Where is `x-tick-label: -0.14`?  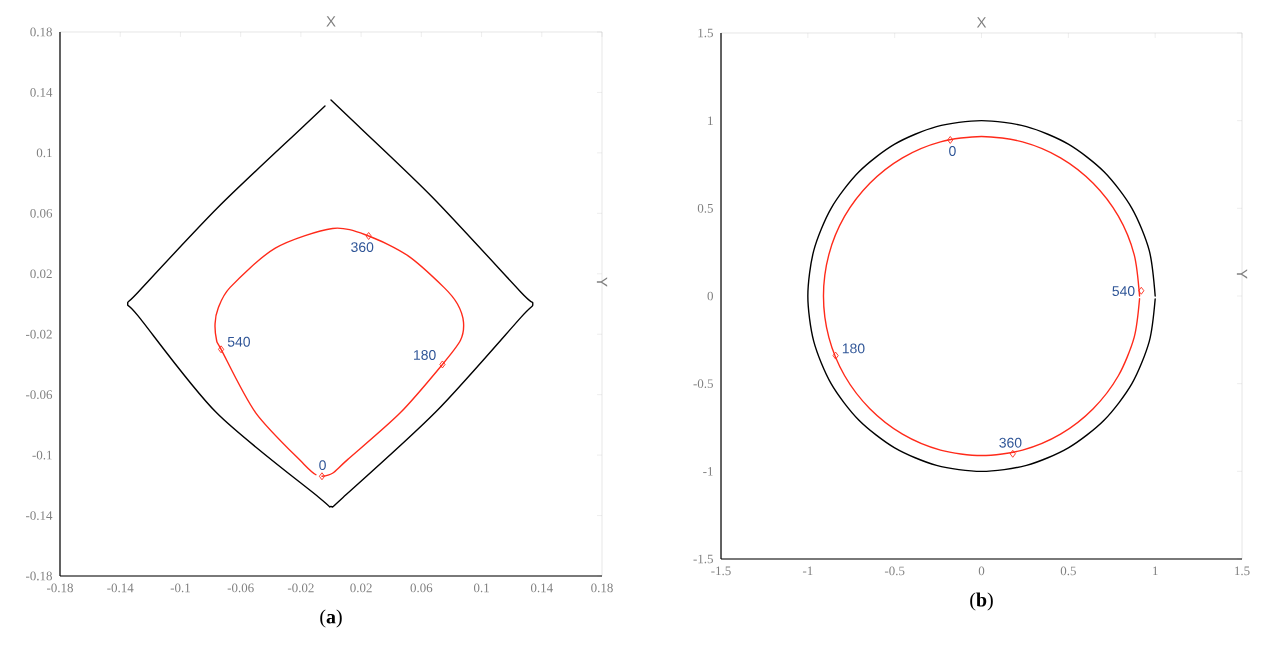
x-tick-label: -0.14 is located at coordinates (120, 588).